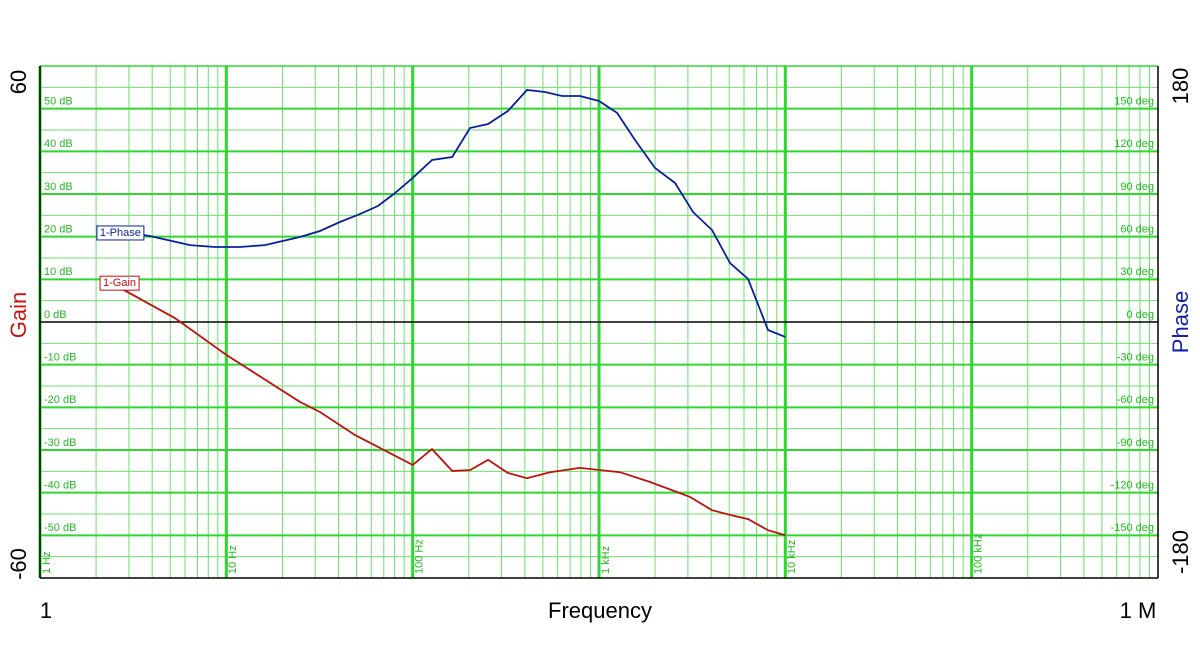  What do you see at coordinates (46, 610) in the screenshot?
I see `x-limit-label: 1` at bounding box center [46, 610].